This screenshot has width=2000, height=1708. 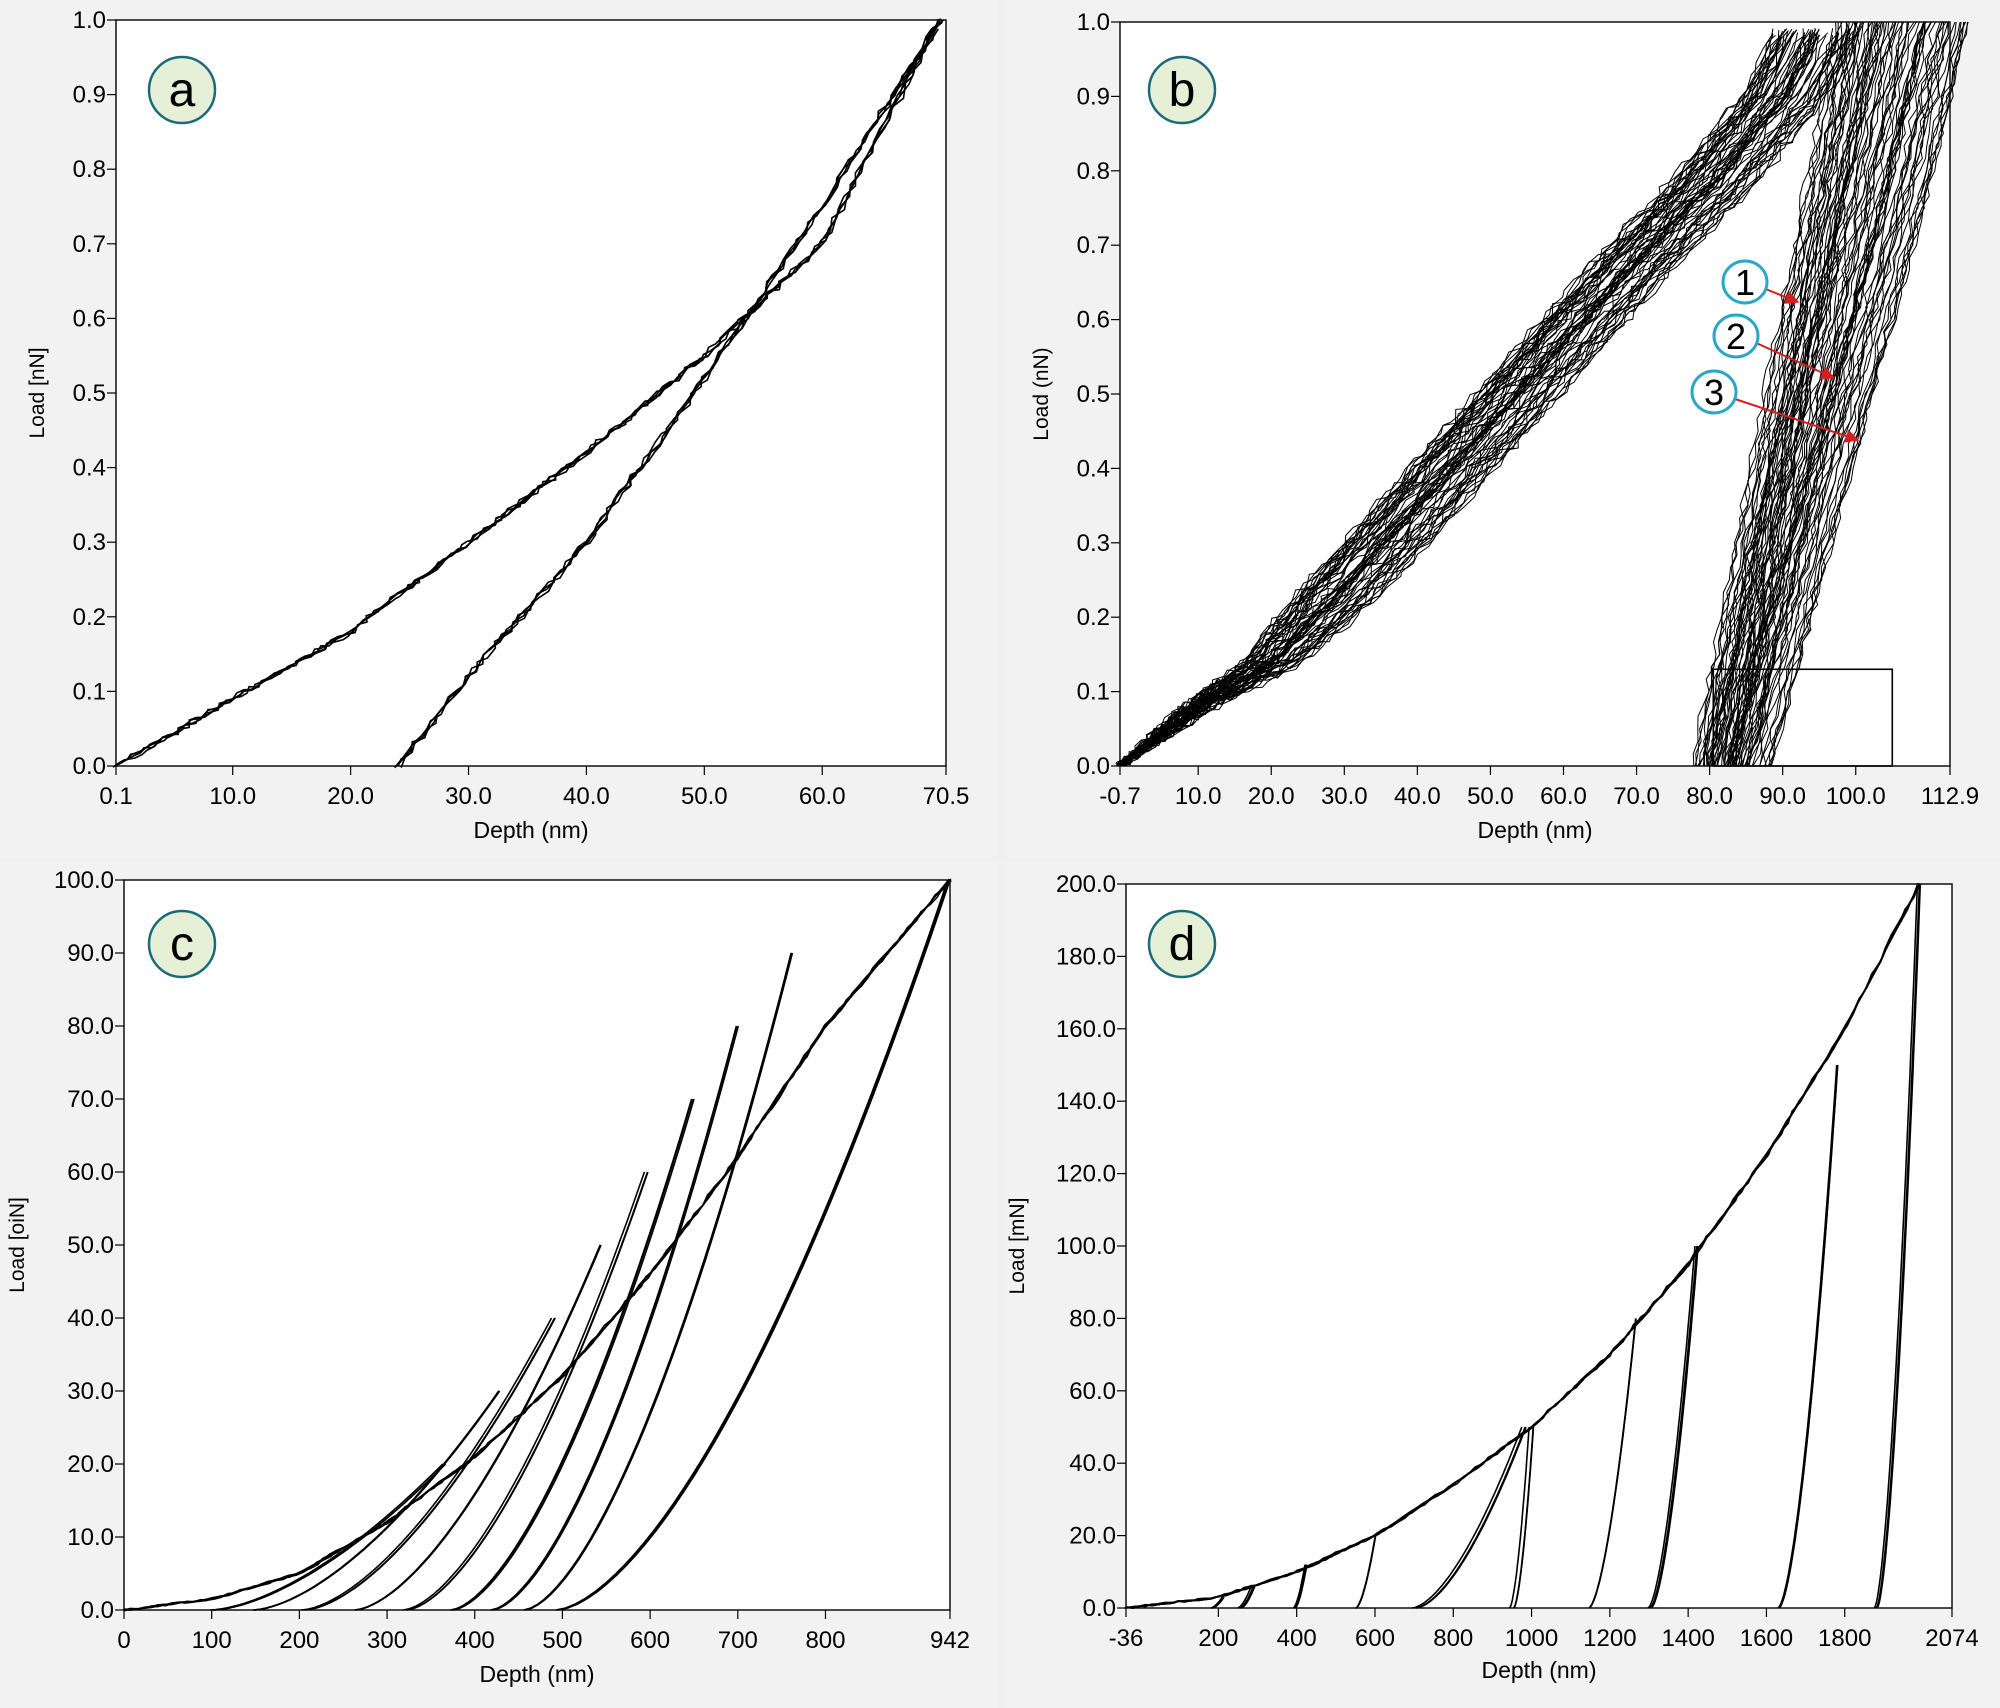 What do you see at coordinates (1490, 796) in the screenshot?
I see `x-tick-label: 50.0` at bounding box center [1490, 796].